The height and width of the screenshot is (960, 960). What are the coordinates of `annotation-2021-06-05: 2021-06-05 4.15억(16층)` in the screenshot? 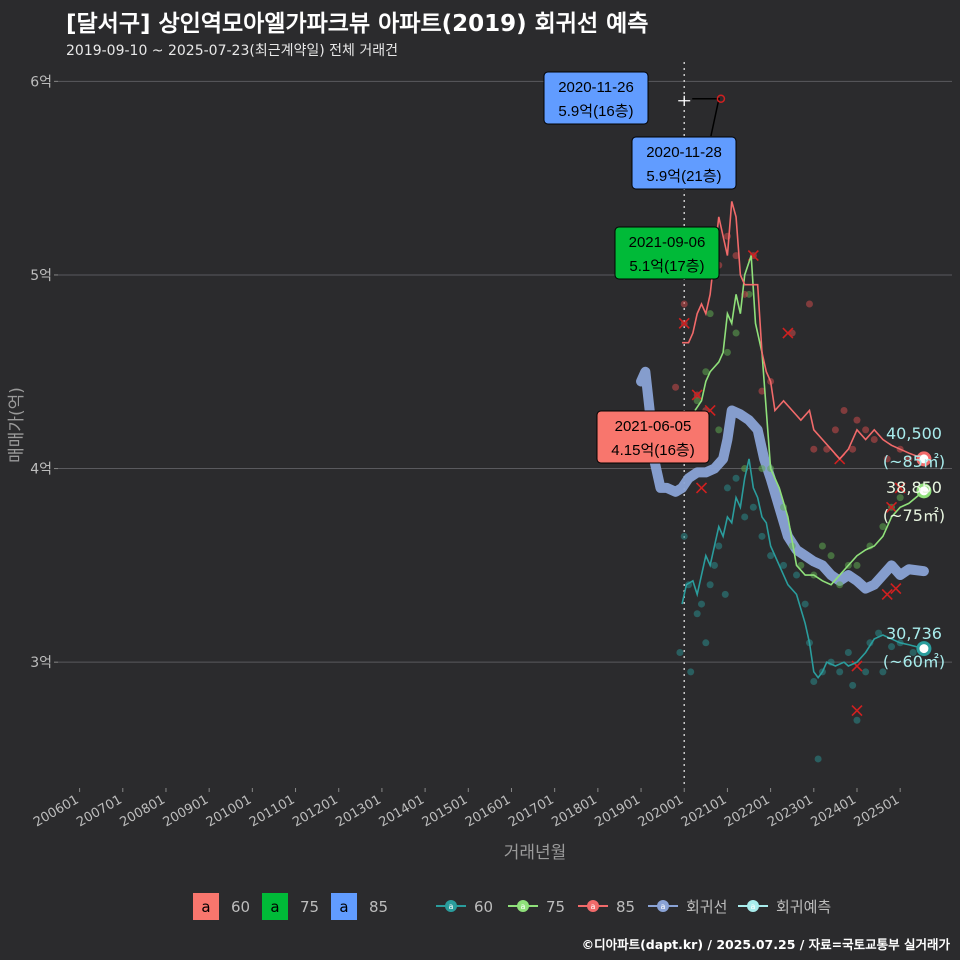 It's located at (653, 437).